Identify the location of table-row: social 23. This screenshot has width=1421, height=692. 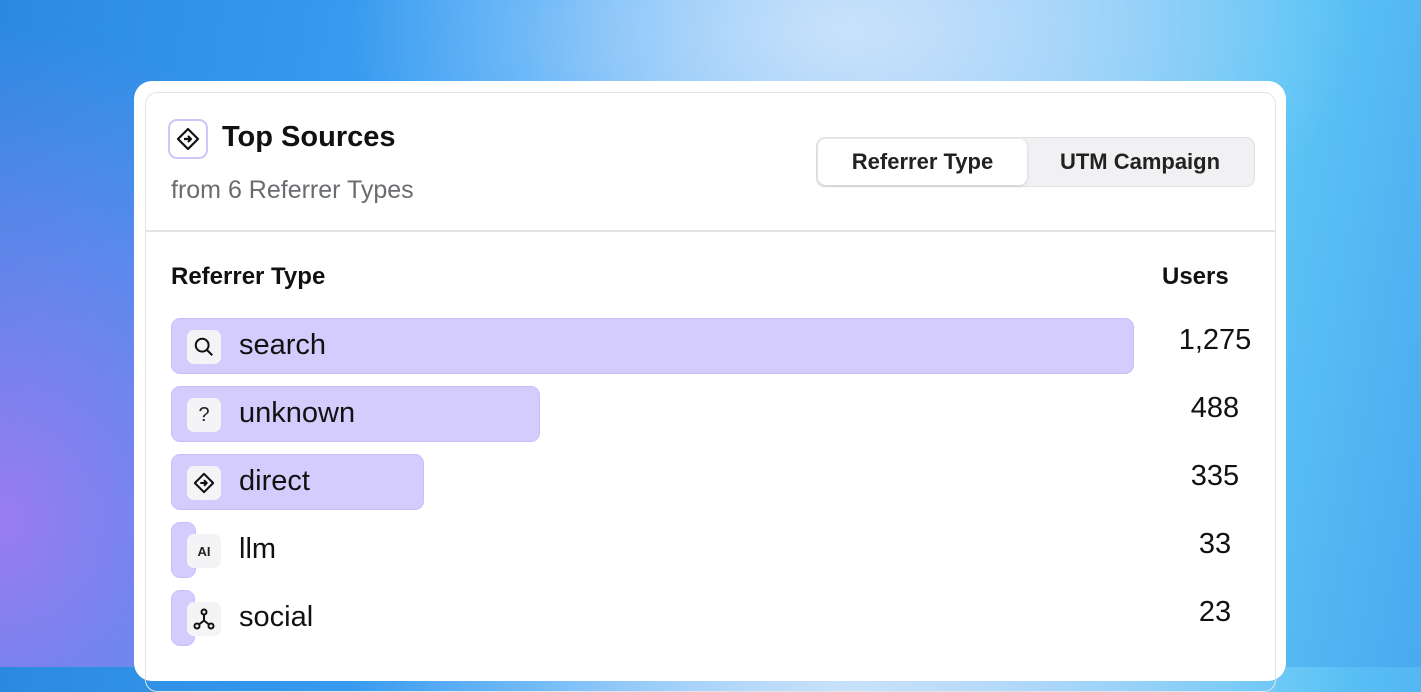
(706, 618).